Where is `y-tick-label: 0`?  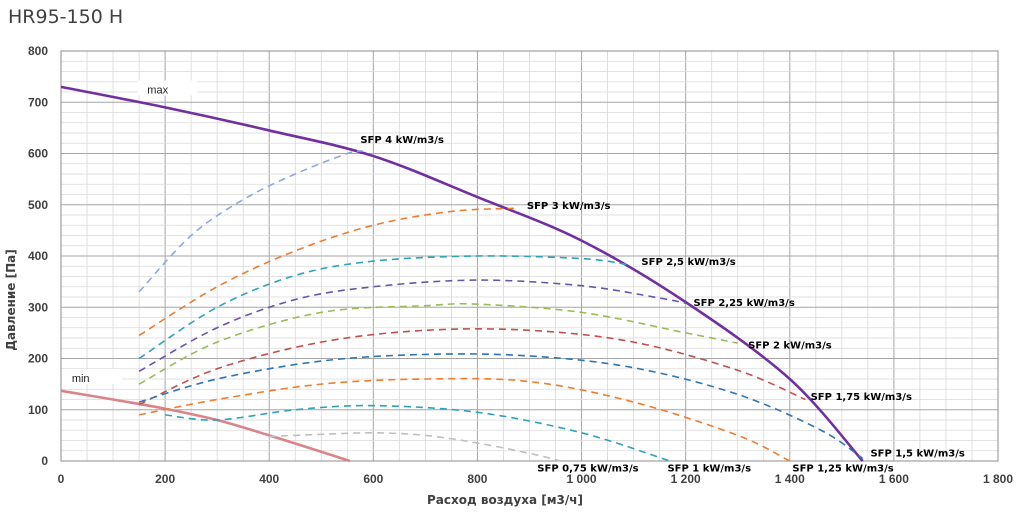
y-tick-label: 0 is located at coordinates (44, 461).